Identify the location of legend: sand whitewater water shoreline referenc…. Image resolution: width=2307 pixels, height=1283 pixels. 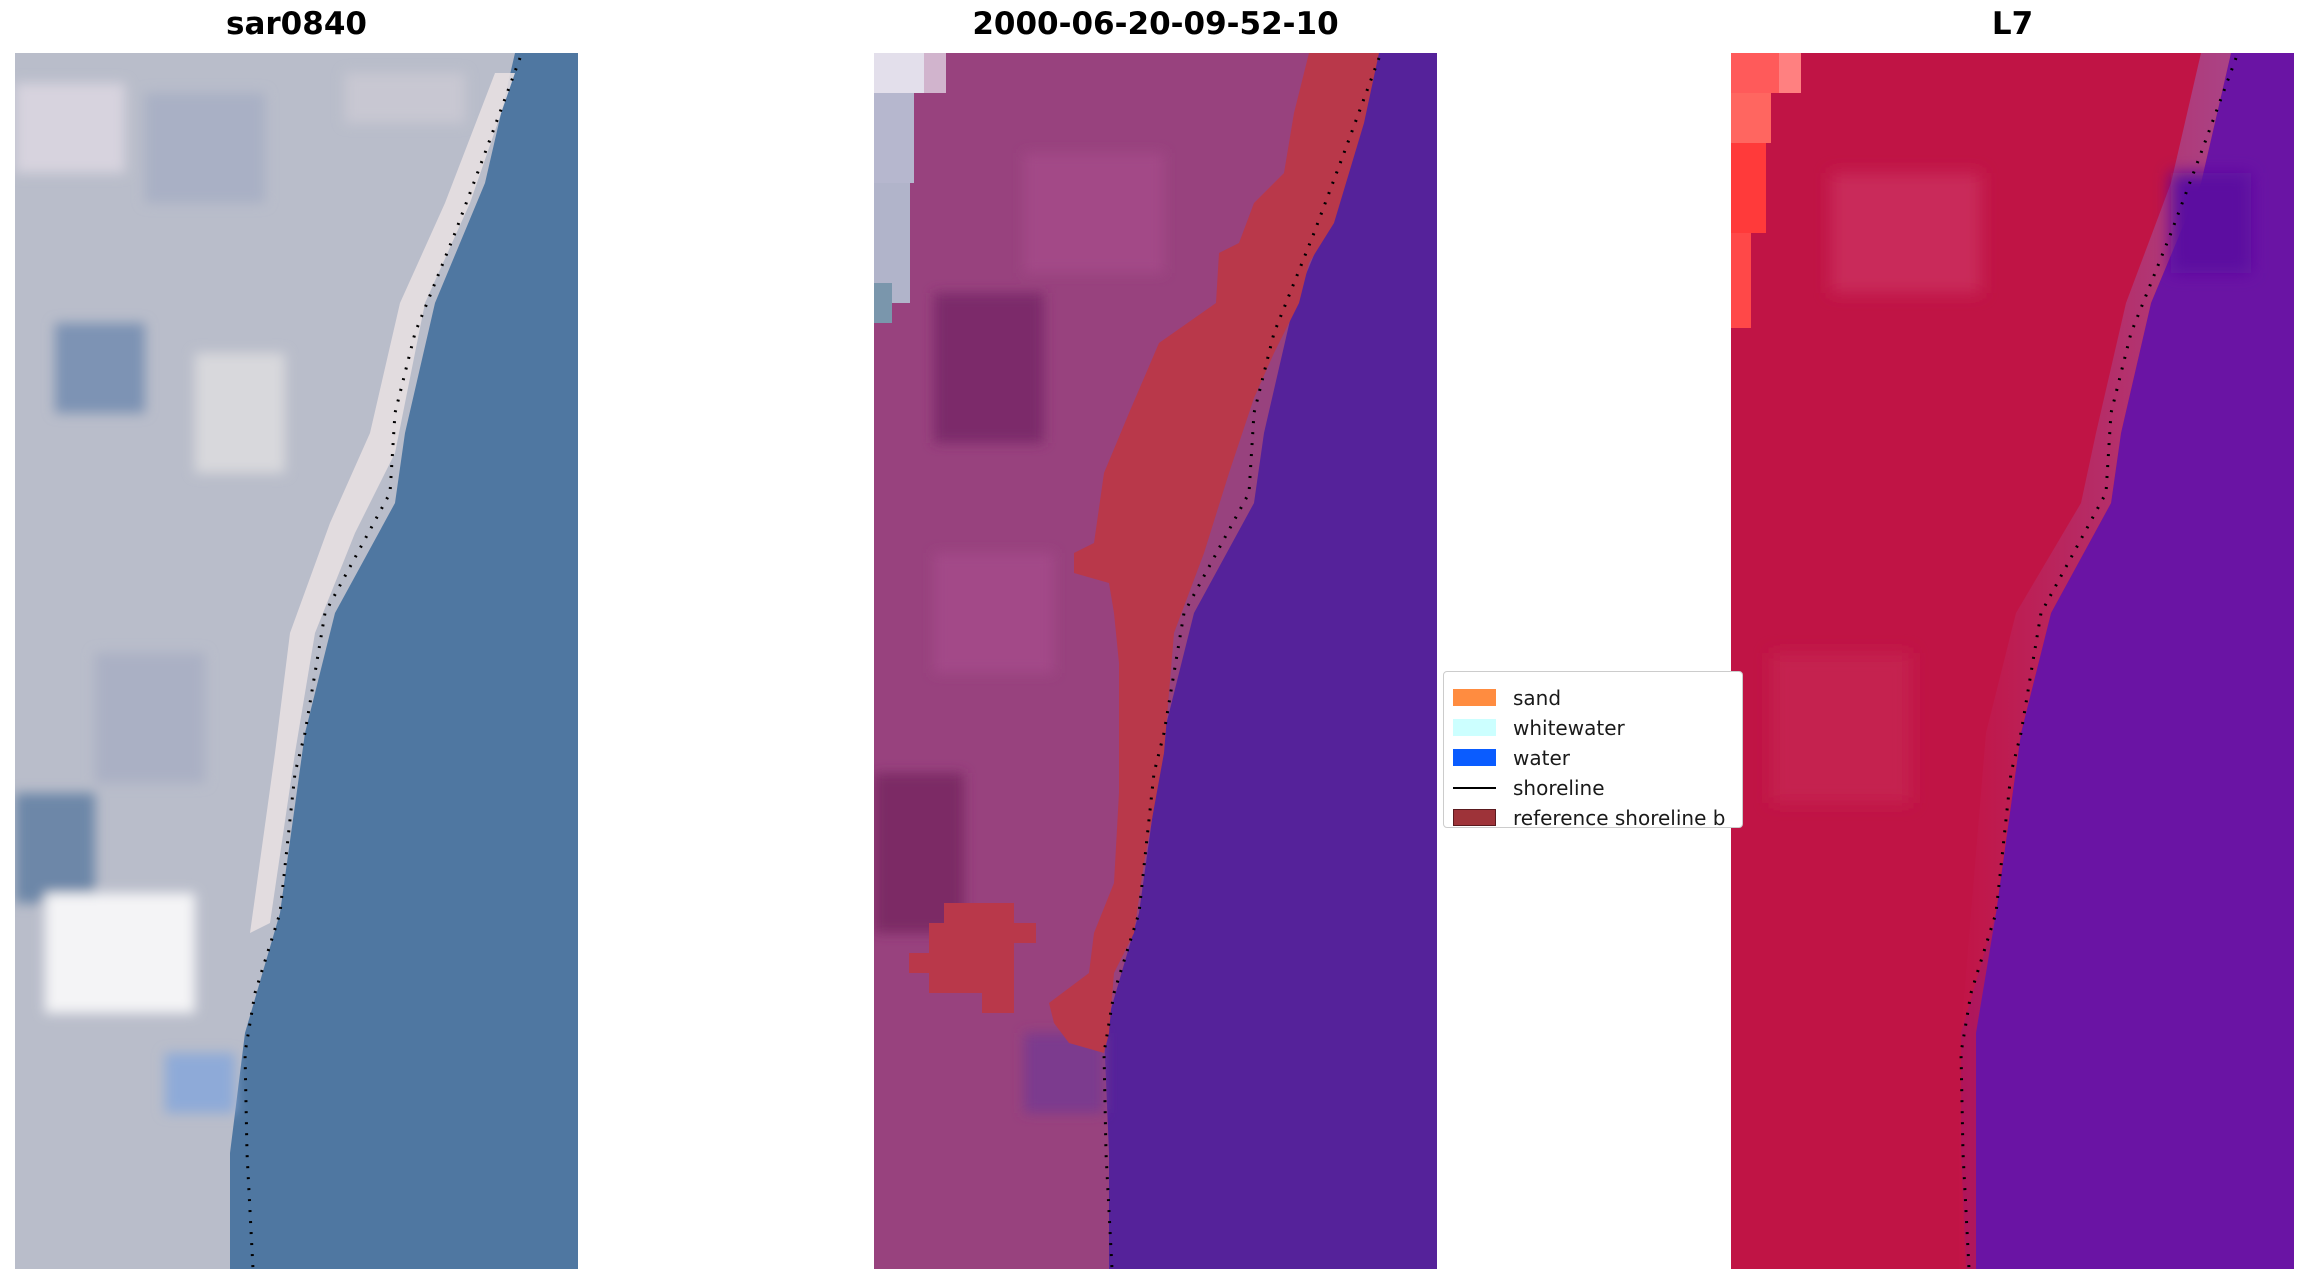
(1593, 749).